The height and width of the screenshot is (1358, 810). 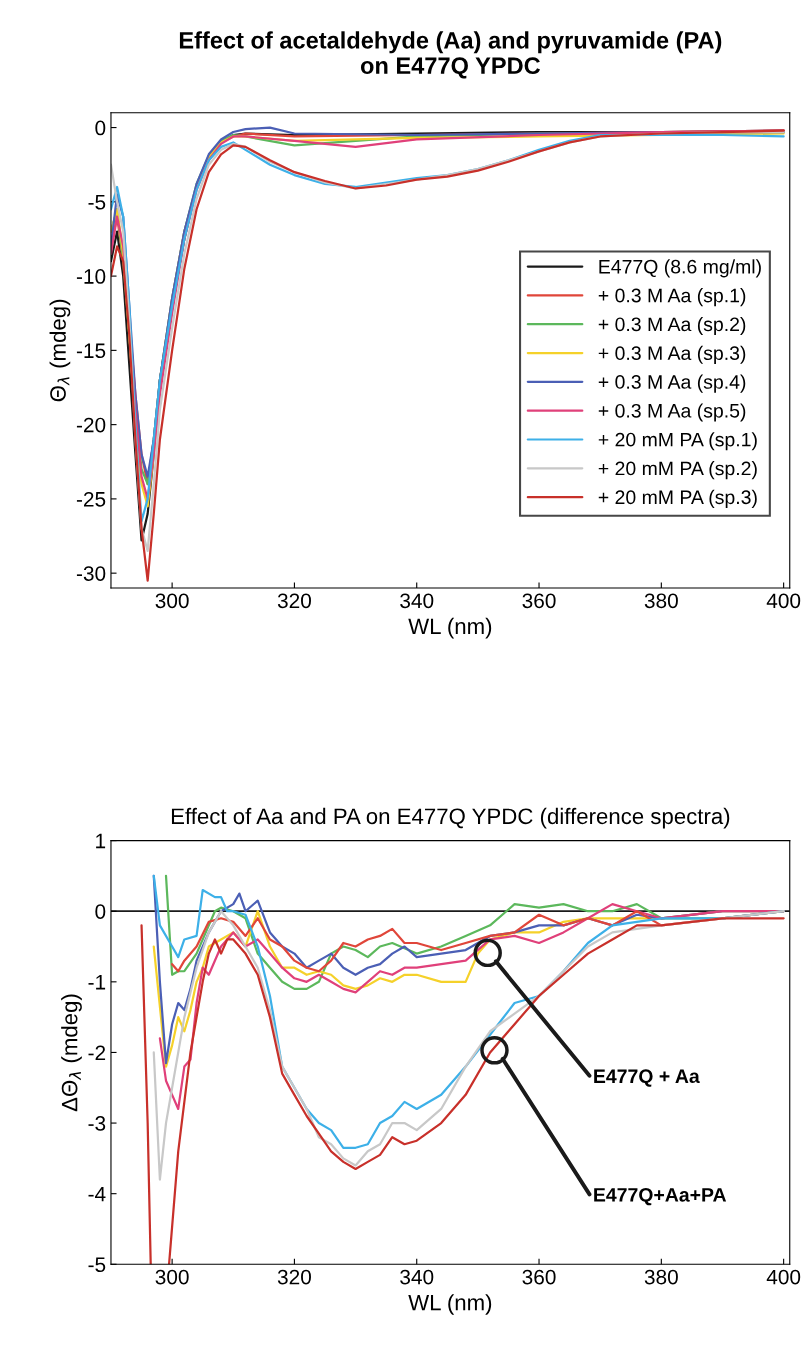 I want to click on annotation: E477Q + Aa, so click(x=647, y=1078).